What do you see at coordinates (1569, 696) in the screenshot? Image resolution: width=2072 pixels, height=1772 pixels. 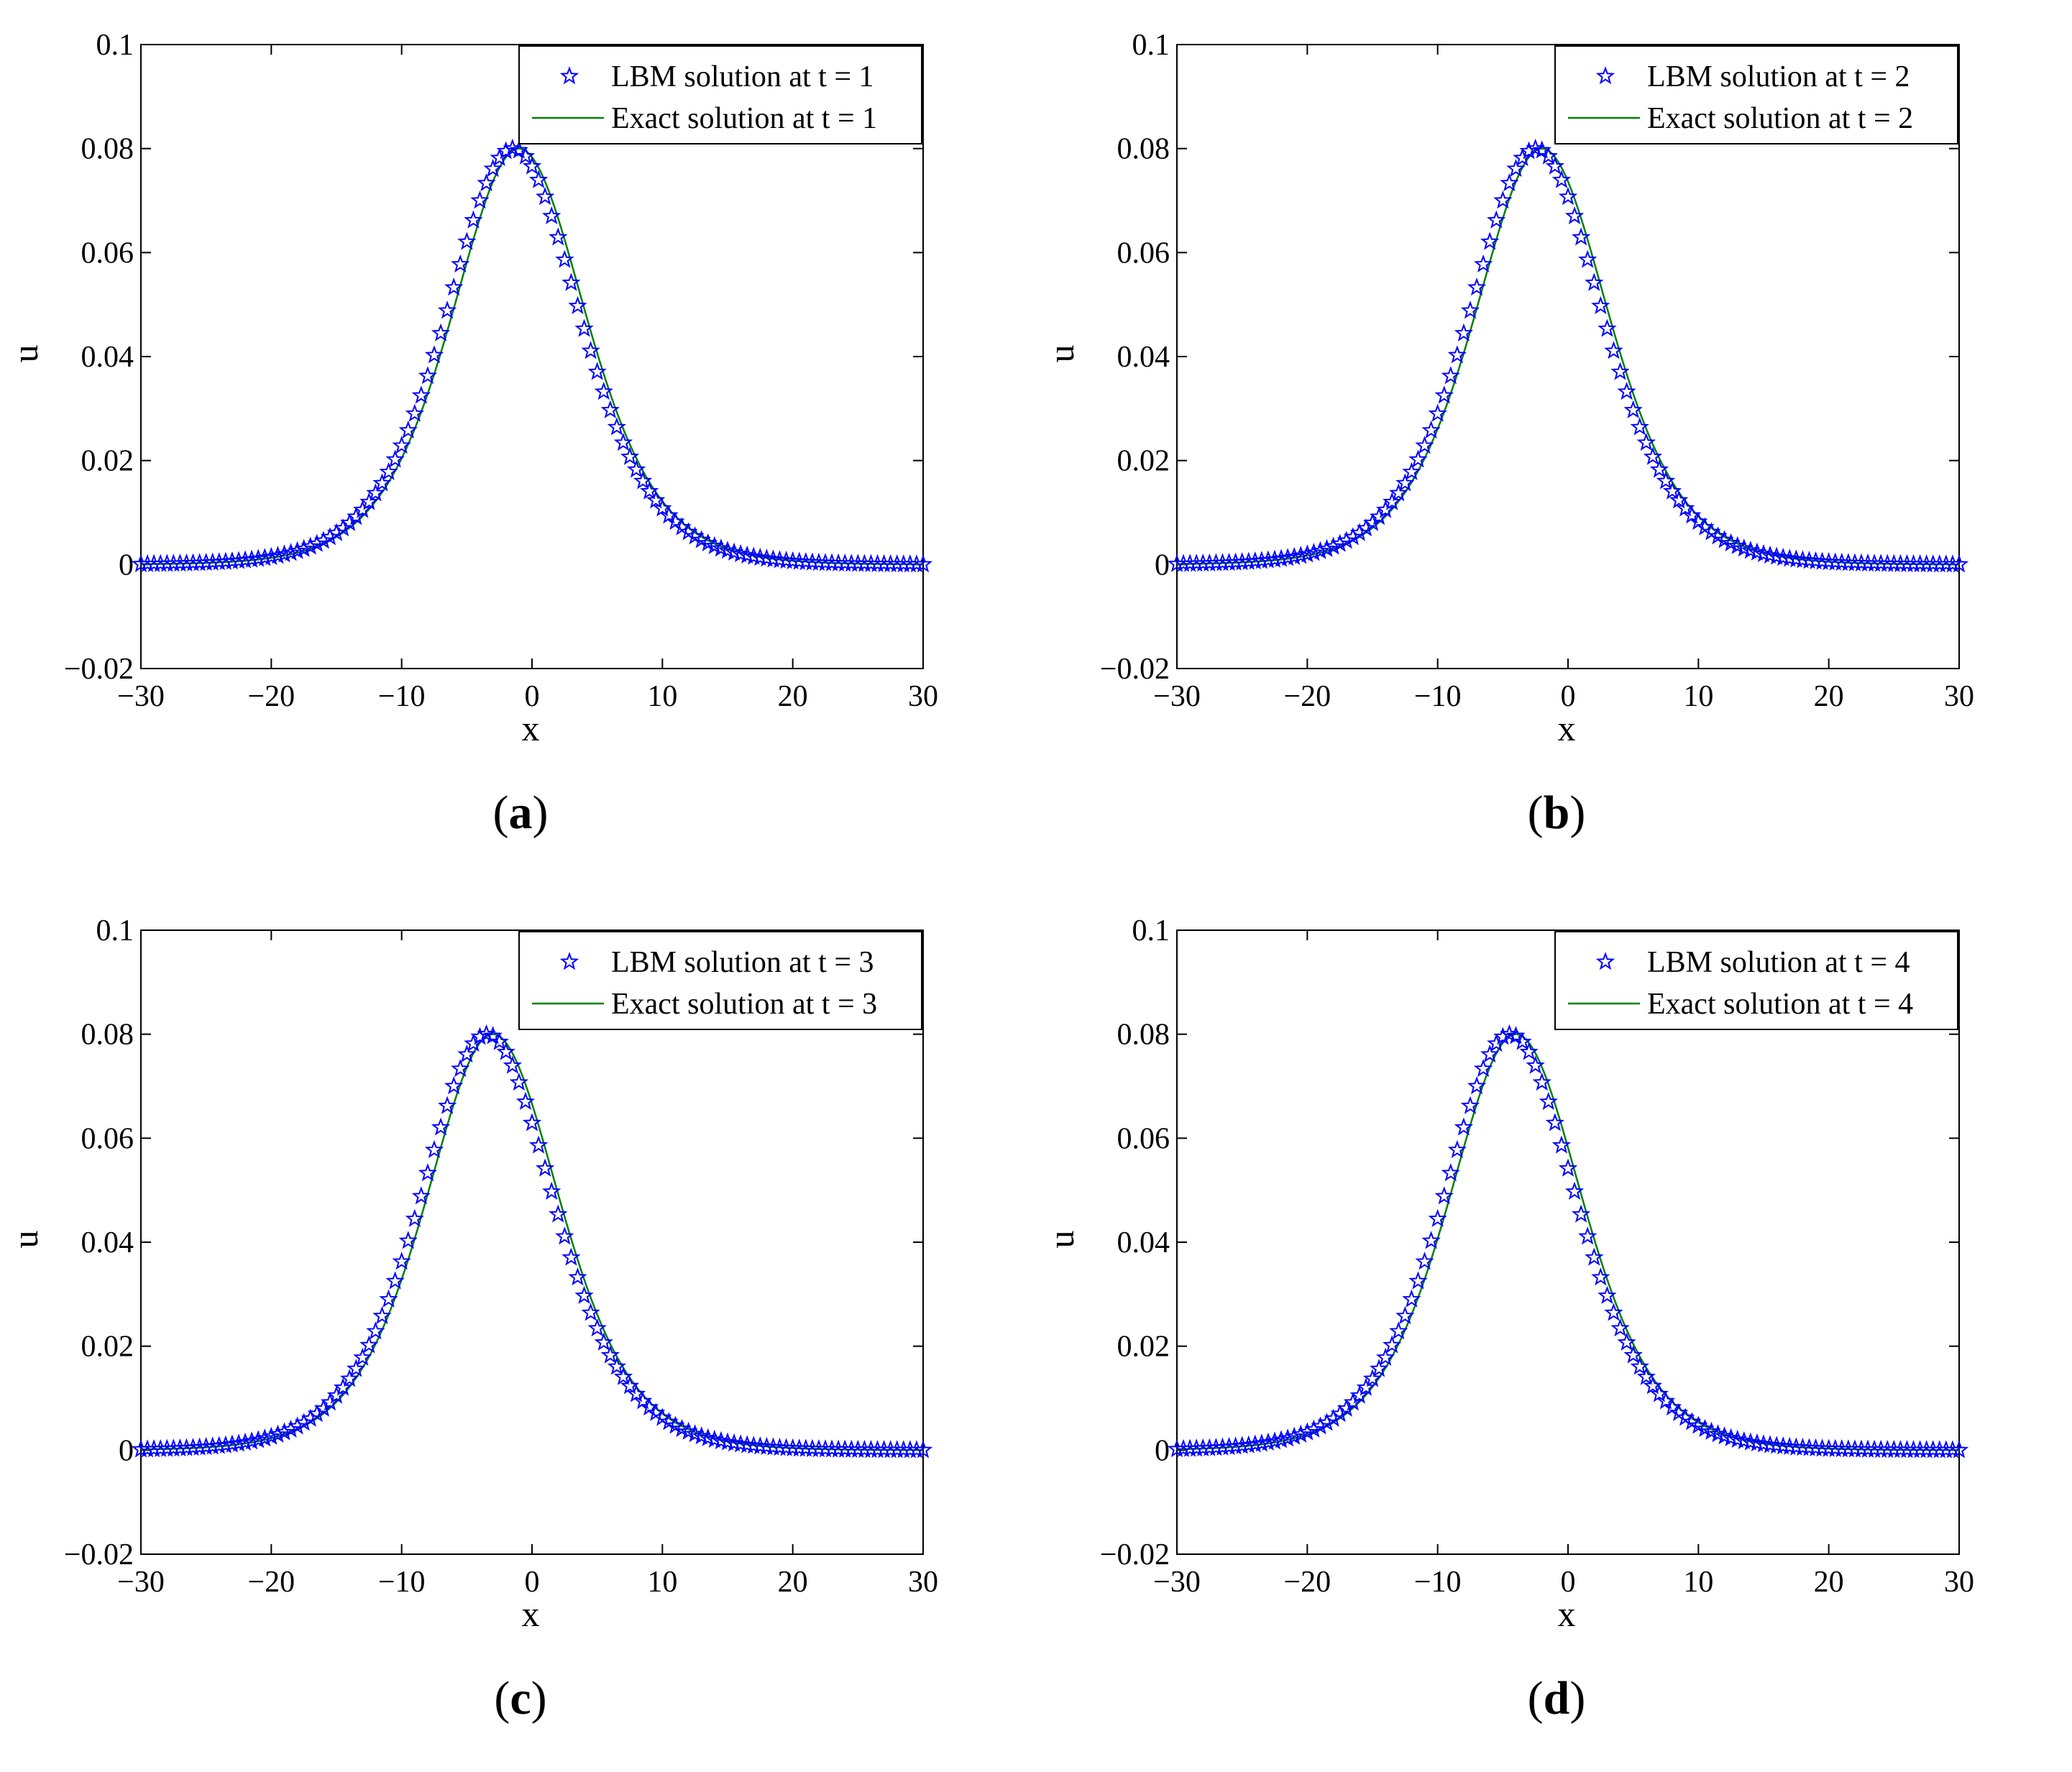 I see `x-tick-label: 0` at bounding box center [1569, 696].